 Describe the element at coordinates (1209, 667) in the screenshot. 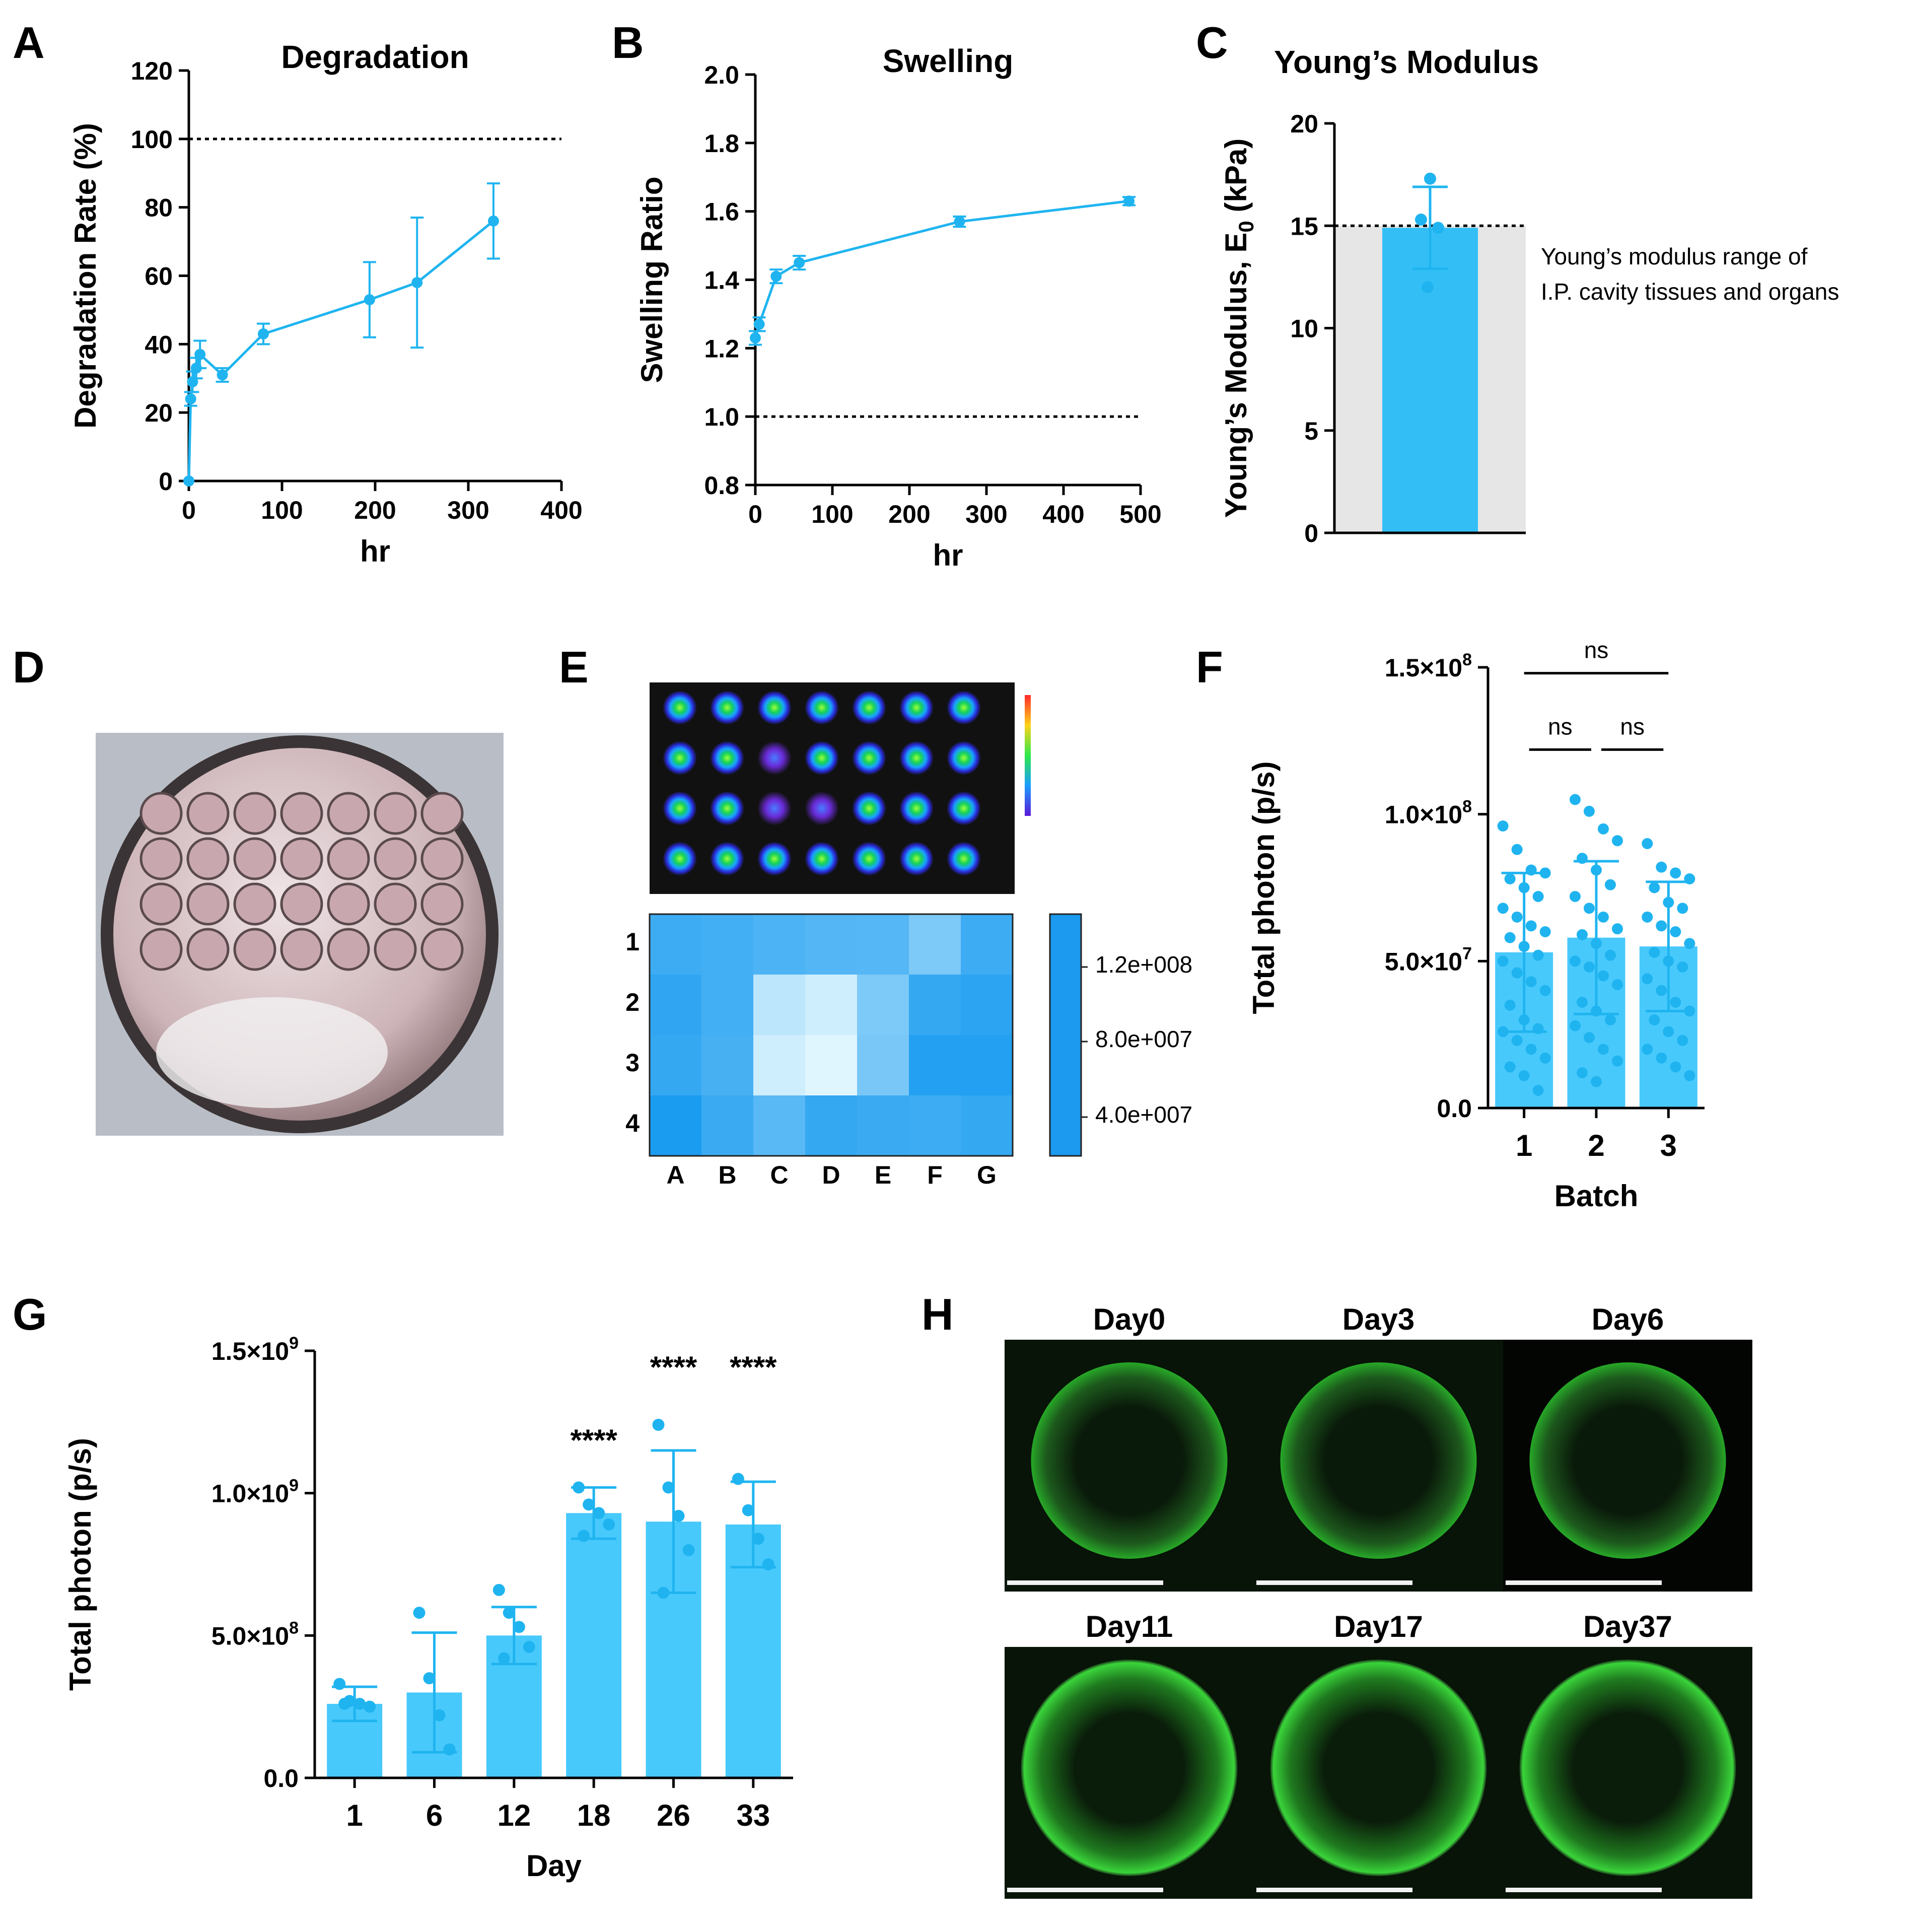

I see `panel-label-f: F` at that location.